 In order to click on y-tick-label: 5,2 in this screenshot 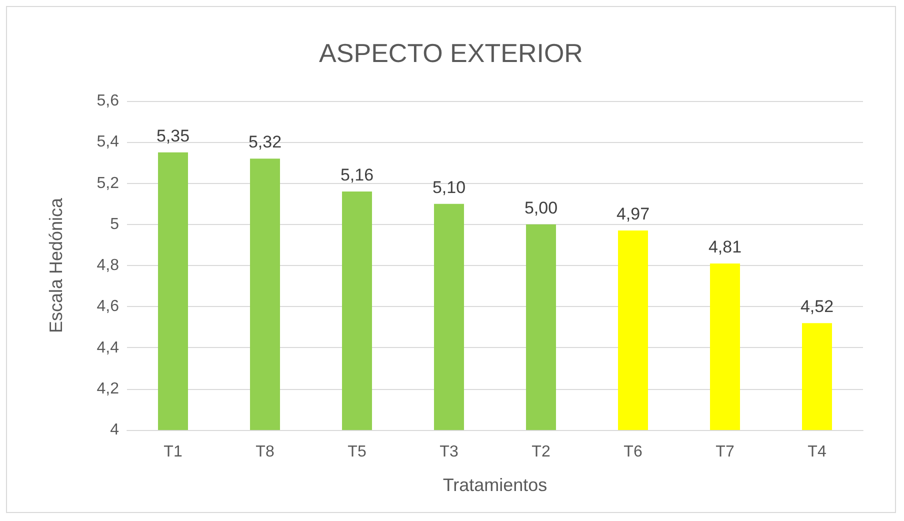, I will do `click(108, 183)`.